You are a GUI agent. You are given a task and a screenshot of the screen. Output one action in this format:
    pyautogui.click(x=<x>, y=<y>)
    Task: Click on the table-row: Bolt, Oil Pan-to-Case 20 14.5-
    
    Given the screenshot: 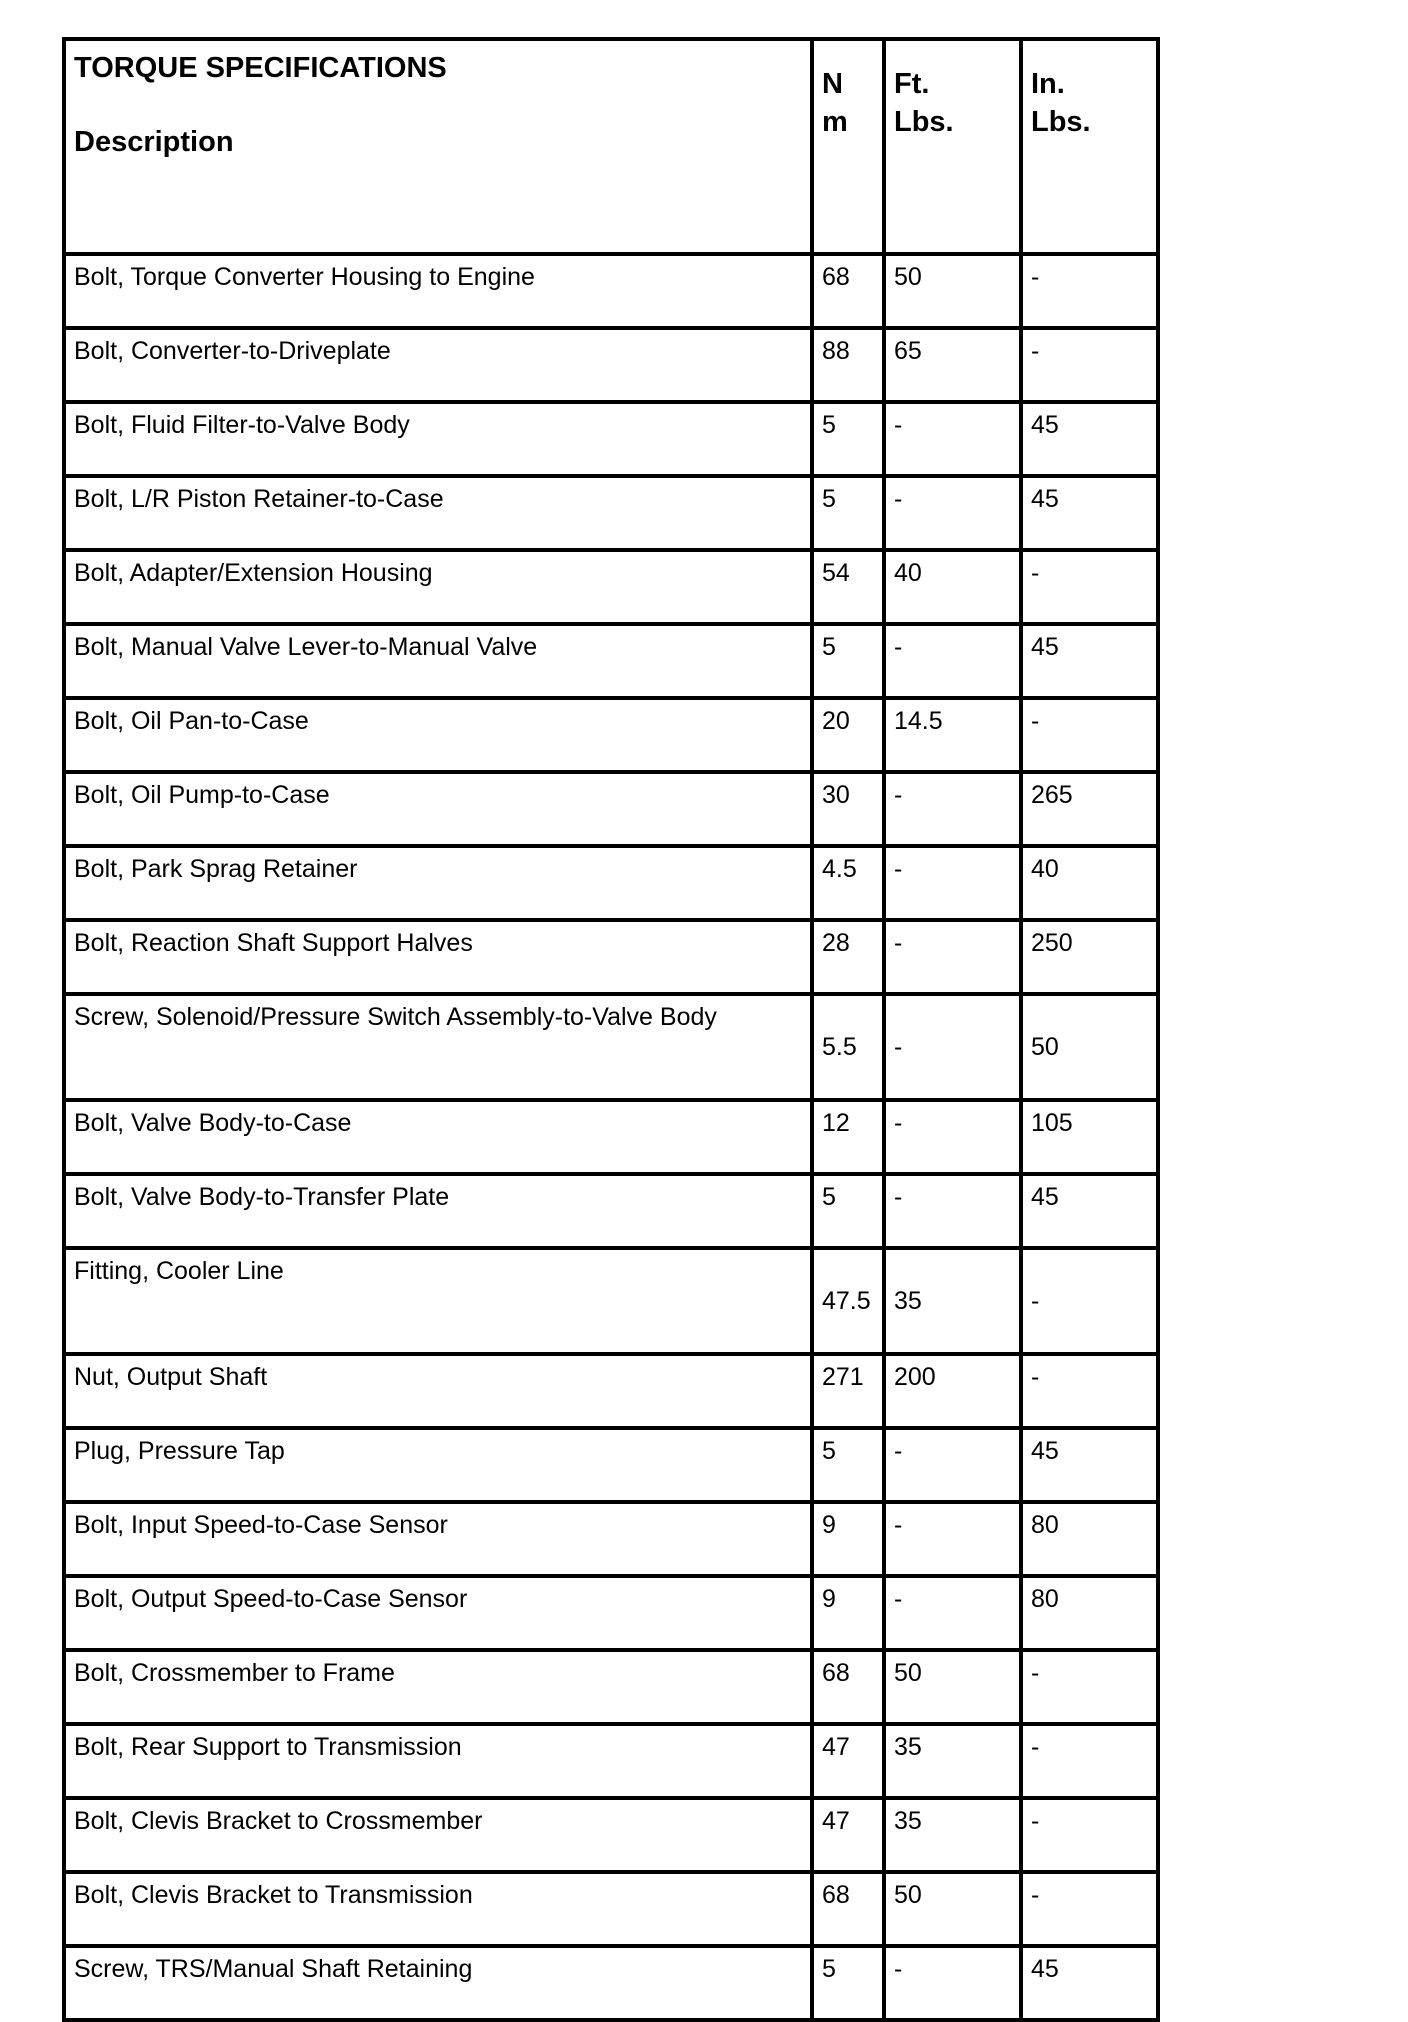 What is the action you would take?
    pyautogui.click(x=611, y=735)
    